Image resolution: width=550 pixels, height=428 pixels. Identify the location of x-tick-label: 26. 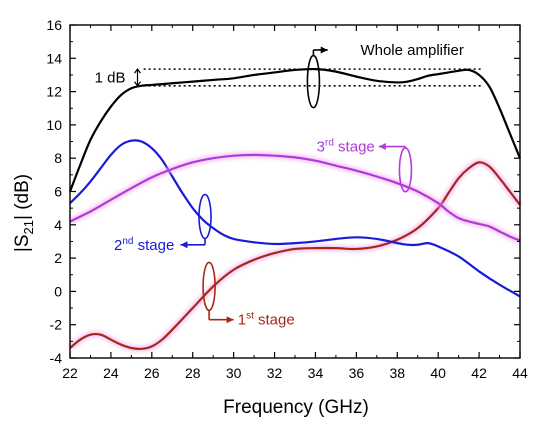
(152, 373).